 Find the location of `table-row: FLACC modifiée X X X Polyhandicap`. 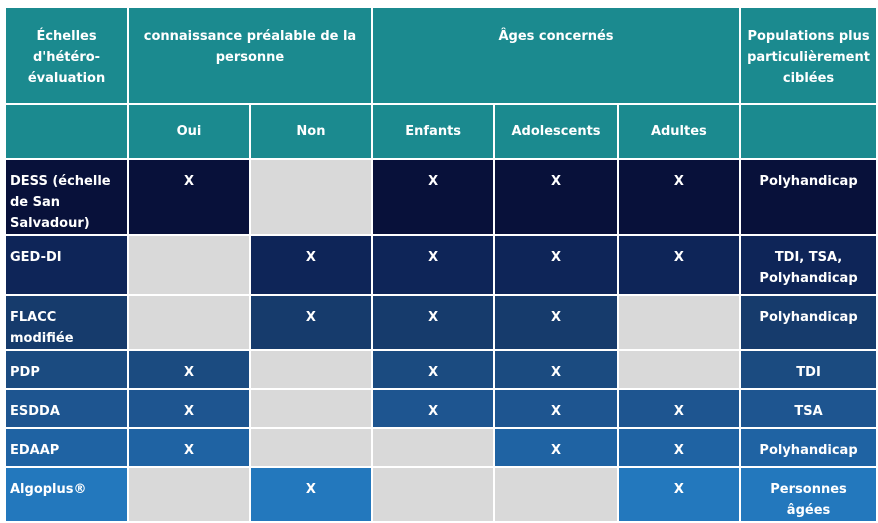

table-row: FLACC modifiée X X X Polyhandicap is located at coordinates (440, 322).